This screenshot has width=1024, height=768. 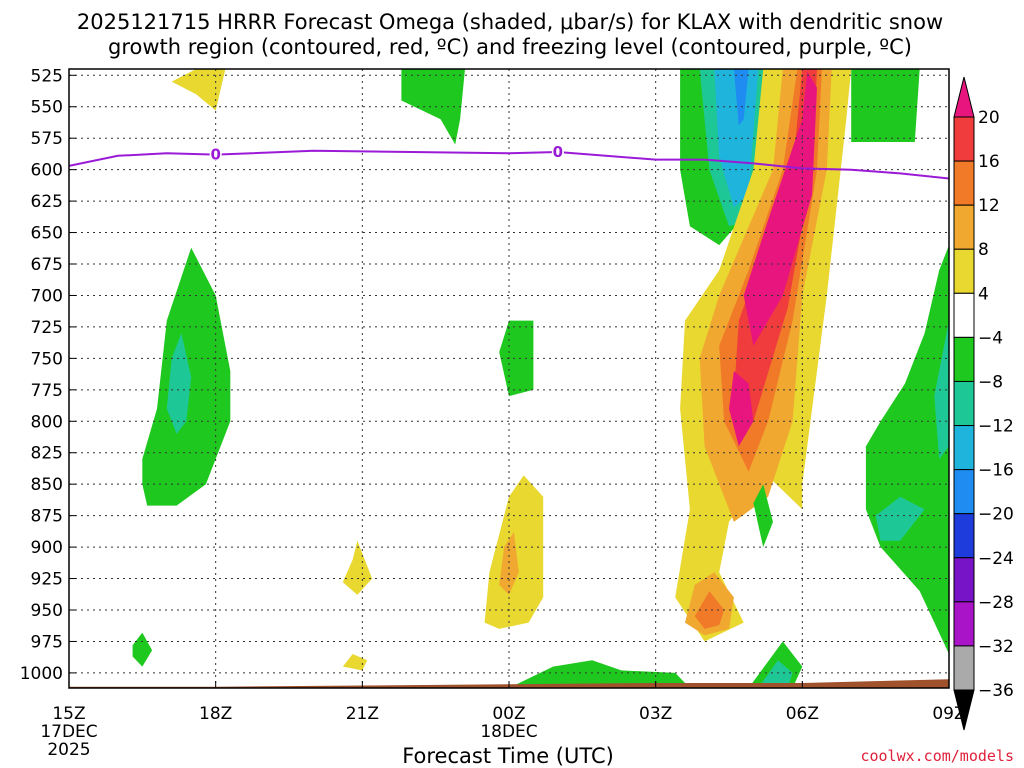 I want to click on region-right-blue-block, so click(x=741, y=97).